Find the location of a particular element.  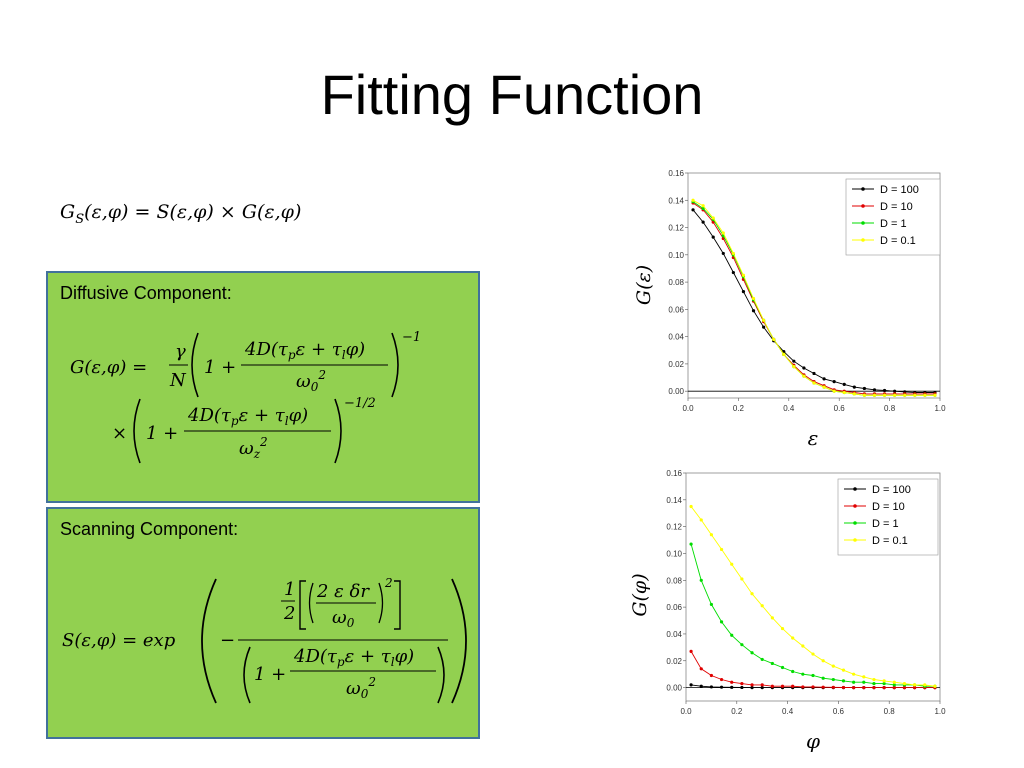

y-tick-label: 0.00 is located at coordinates (676, 391).